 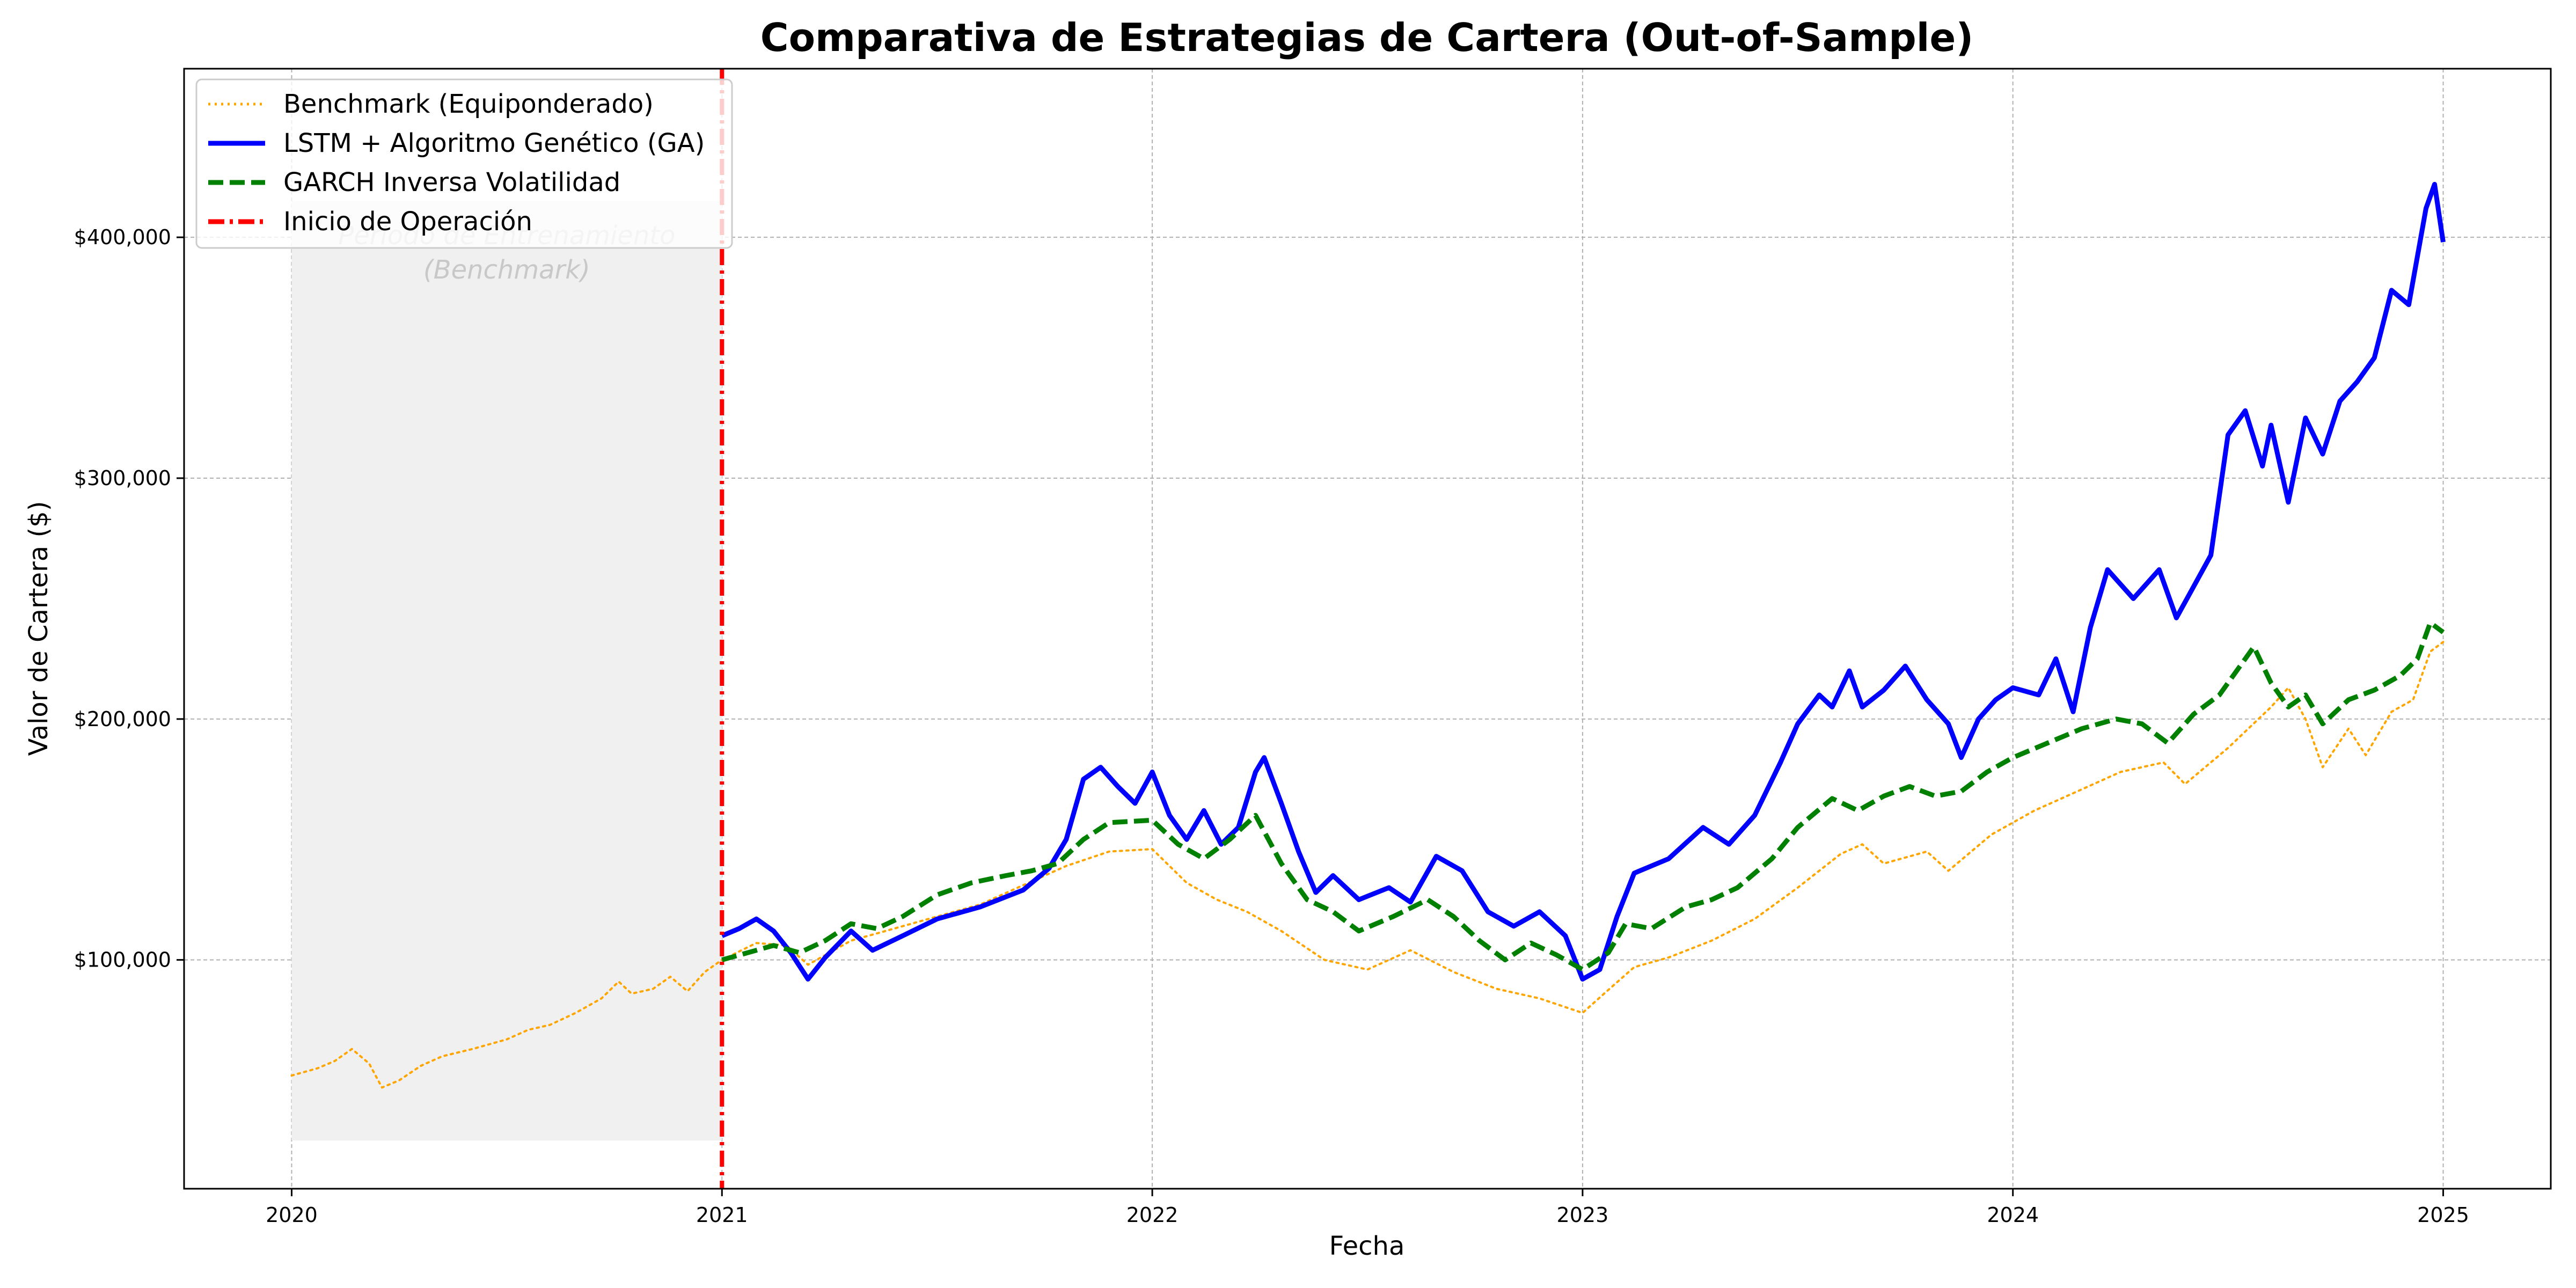 What do you see at coordinates (1583, 1215) in the screenshot?
I see `x-tick-label: 2023` at bounding box center [1583, 1215].